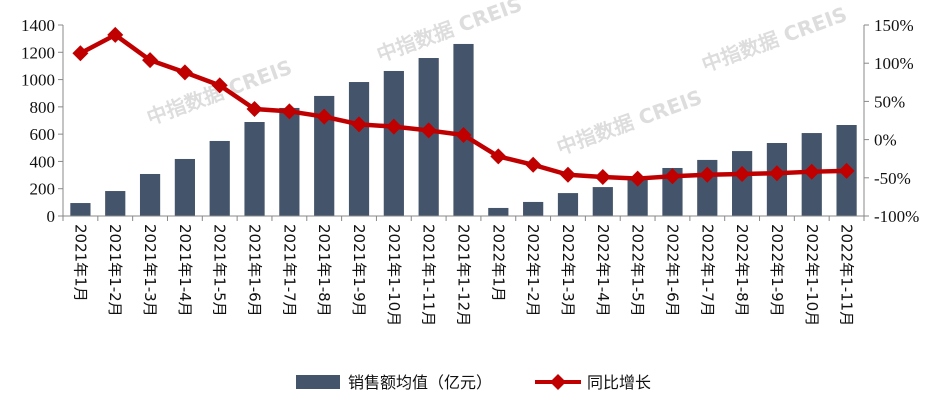  What do you see at coordinates (220, 270) in the screenshot?
I see `category-label: 2021年1-5月` at bounding box center [220, 270].